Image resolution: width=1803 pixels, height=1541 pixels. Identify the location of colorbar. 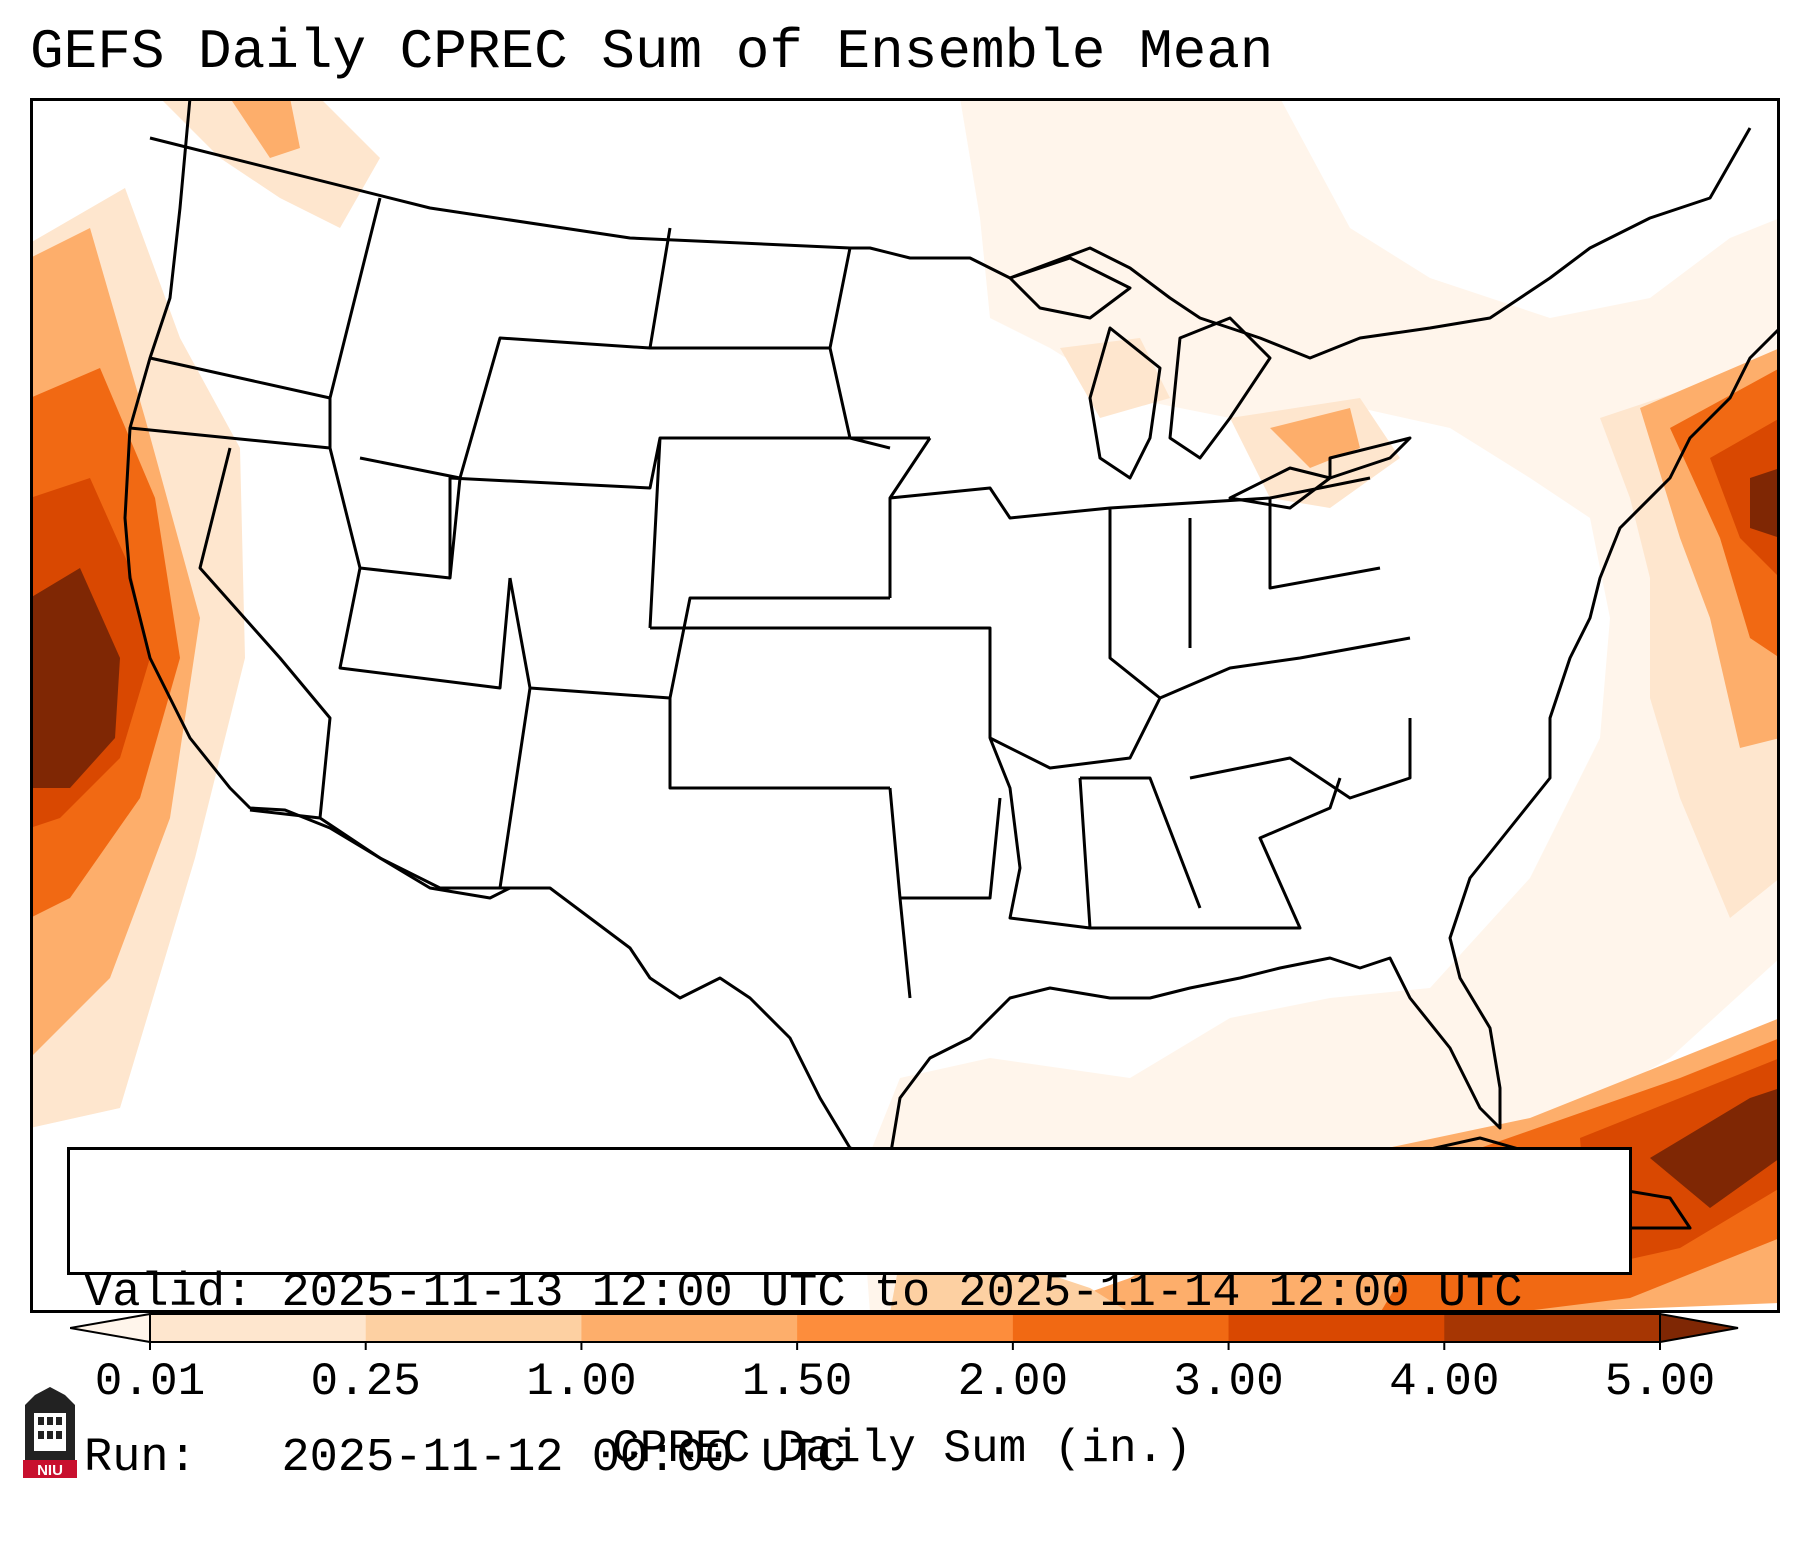
(904, 1331).